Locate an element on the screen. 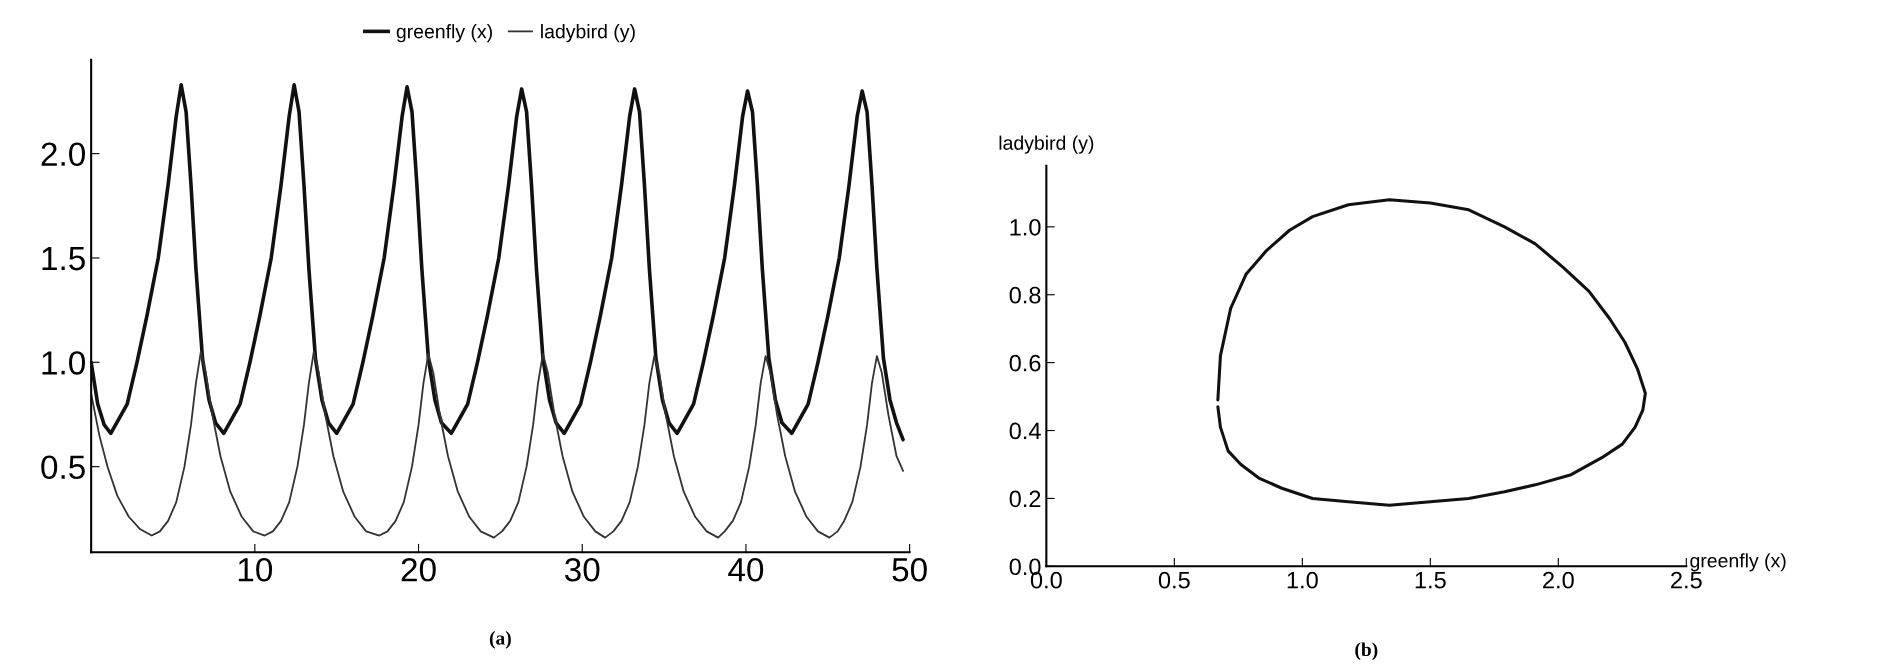 This screenshot has height=671, width=1899. x-tick-label: 50 is located at coordinates (909, 569).